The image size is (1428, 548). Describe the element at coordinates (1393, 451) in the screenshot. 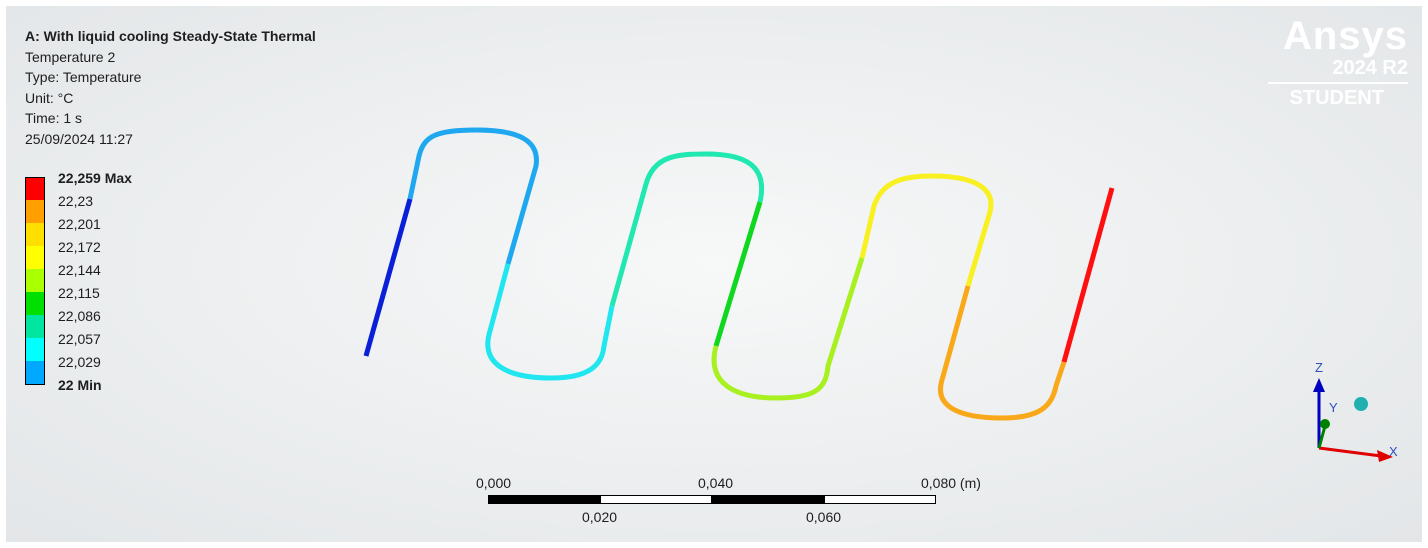

I see `triad-x-label: X` at that location.